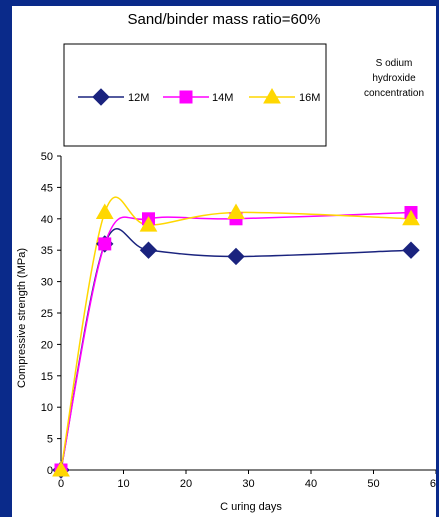 This screenshot has height=517, width=439. What do you see at coordinates (222, 98) in the screenshot?
I see `legend-label-14m: 14M` at bounding box center [222, 98].